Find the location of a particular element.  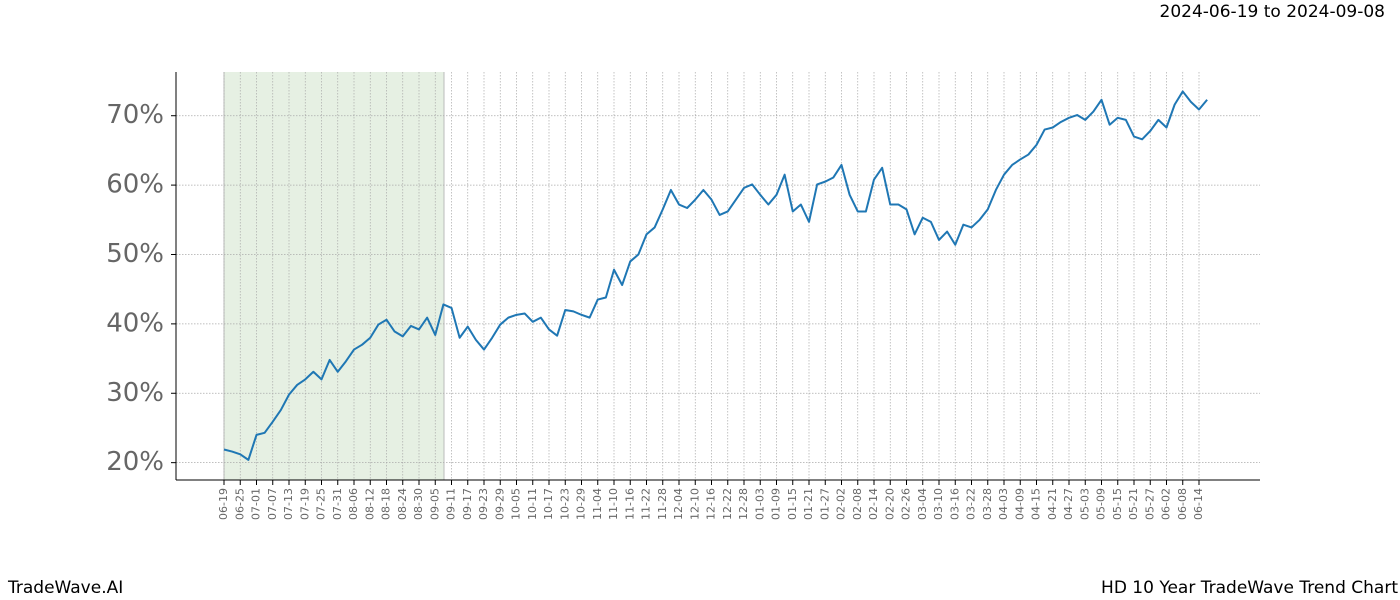

x-tick-label: 03-16 is located at coordinates (954, 504).